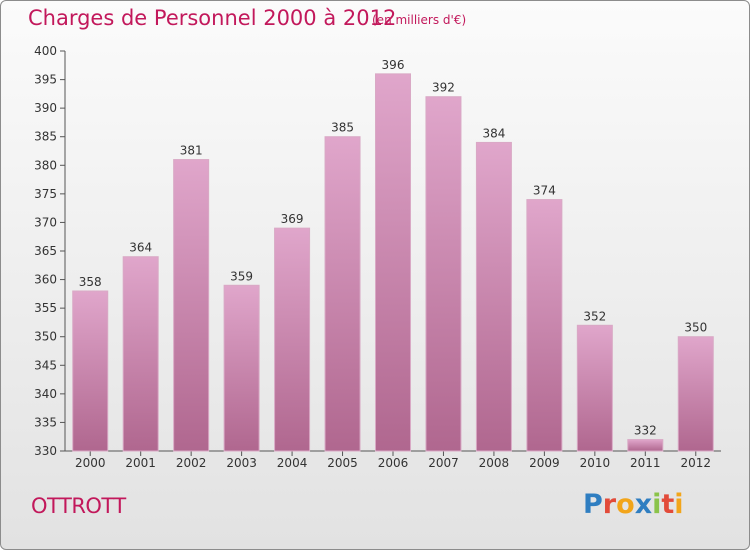 This screenshot has width=750, height=550. Describe the element at coordinates (90, 463) in the screenshot. I see `x-tick-label: 2000` at that location.